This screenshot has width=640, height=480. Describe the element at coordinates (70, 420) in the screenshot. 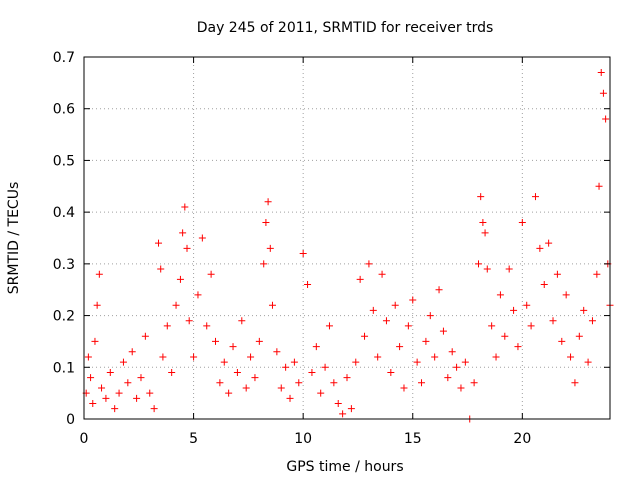

I see `y-tick-label: 0` at that location.